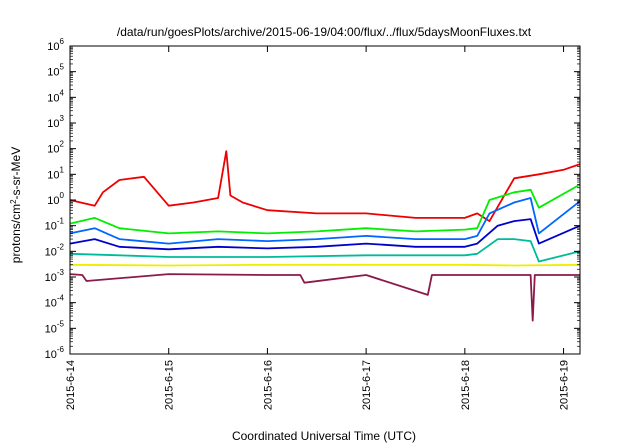  What do you see at coordinates (324, 436) in the screenshot?
I see `x-axis-label: Coordinated Universal Time (UTC)` at bounding box center [324, 436].